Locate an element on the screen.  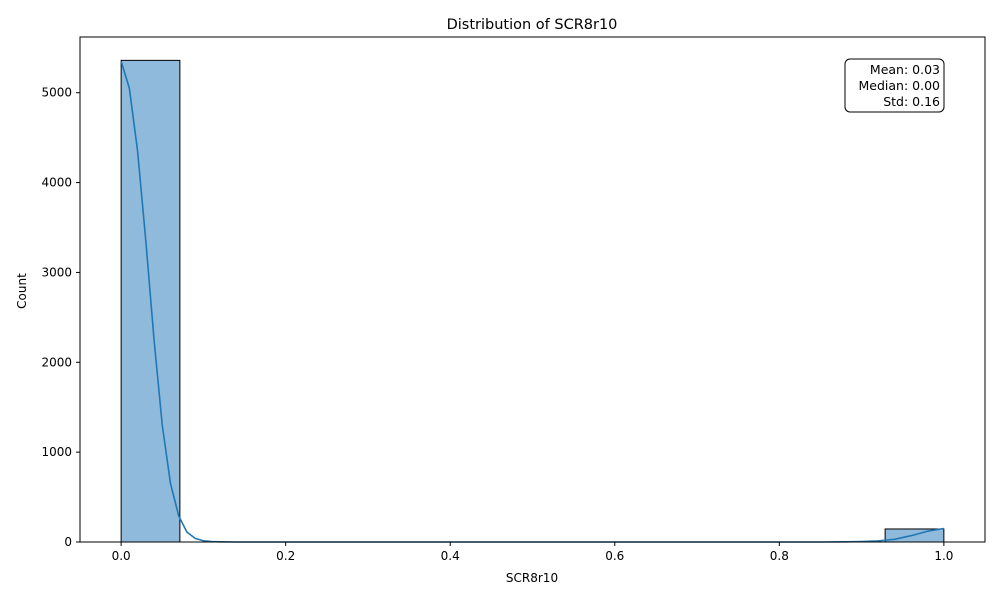
chart-title: Distribution of SCR8r10 is located at coordinates (532, 25).